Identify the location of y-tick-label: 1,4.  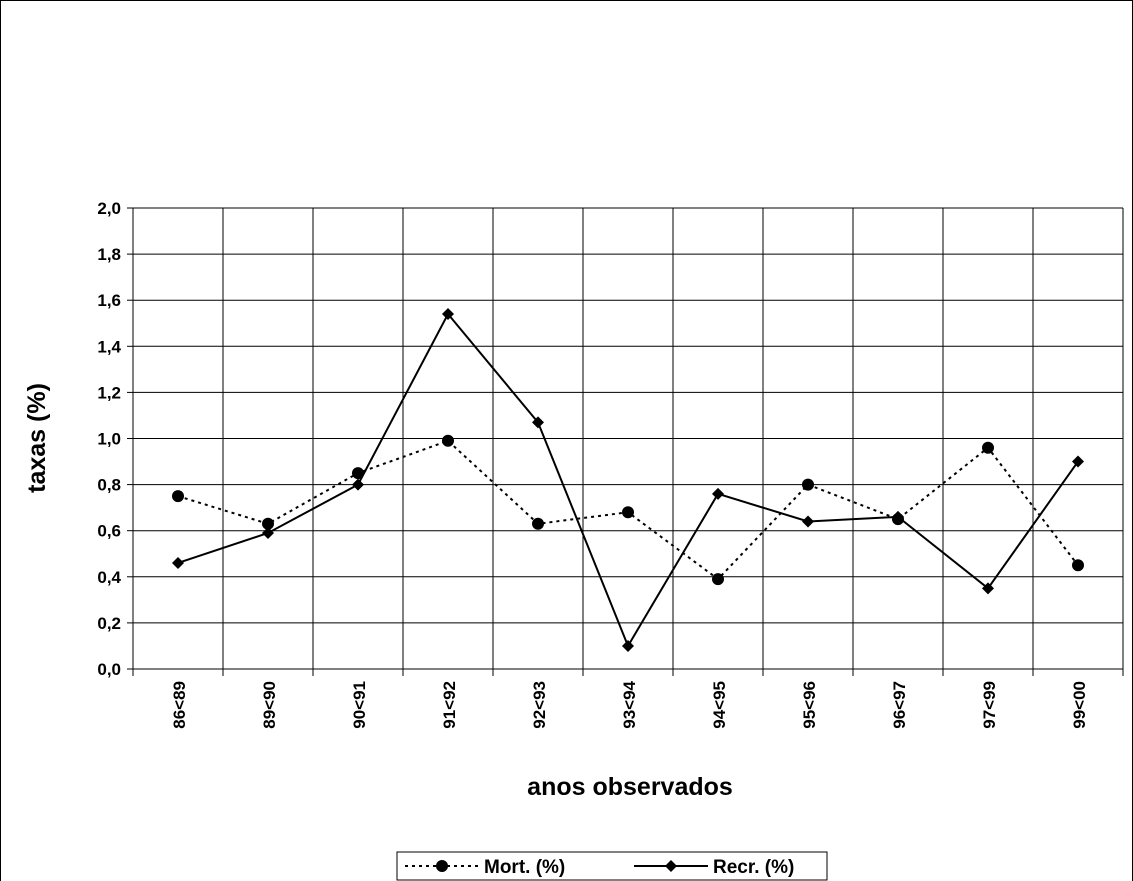
(109, 346).